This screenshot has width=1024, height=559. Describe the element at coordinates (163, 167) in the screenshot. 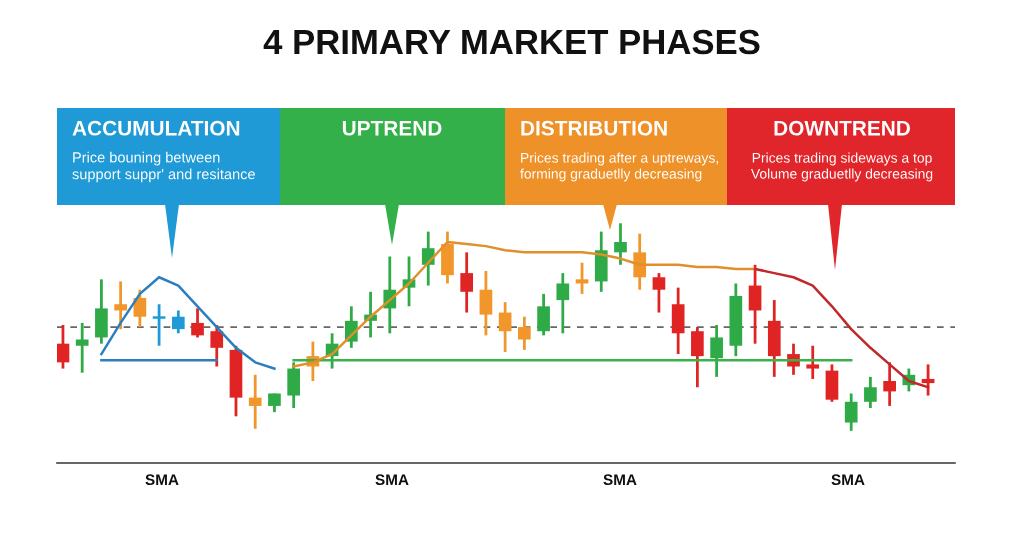

I see `text: Price bouning between support suppr' and resitance` at that location.